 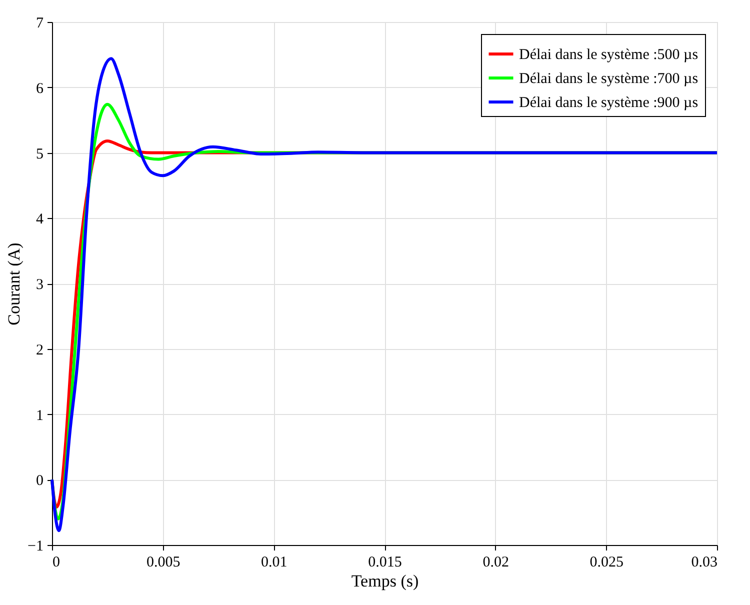 I want to click on y-tick-label: 5, so click(x=40, y=154).